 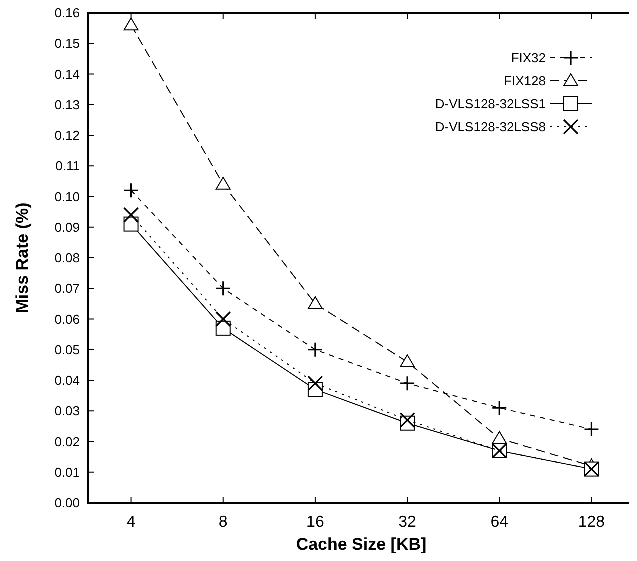 What do you see at coordinates (67, 13) in the screenshot?
I see `y-tick-label: 0.16` at bounding box center [67, 13].